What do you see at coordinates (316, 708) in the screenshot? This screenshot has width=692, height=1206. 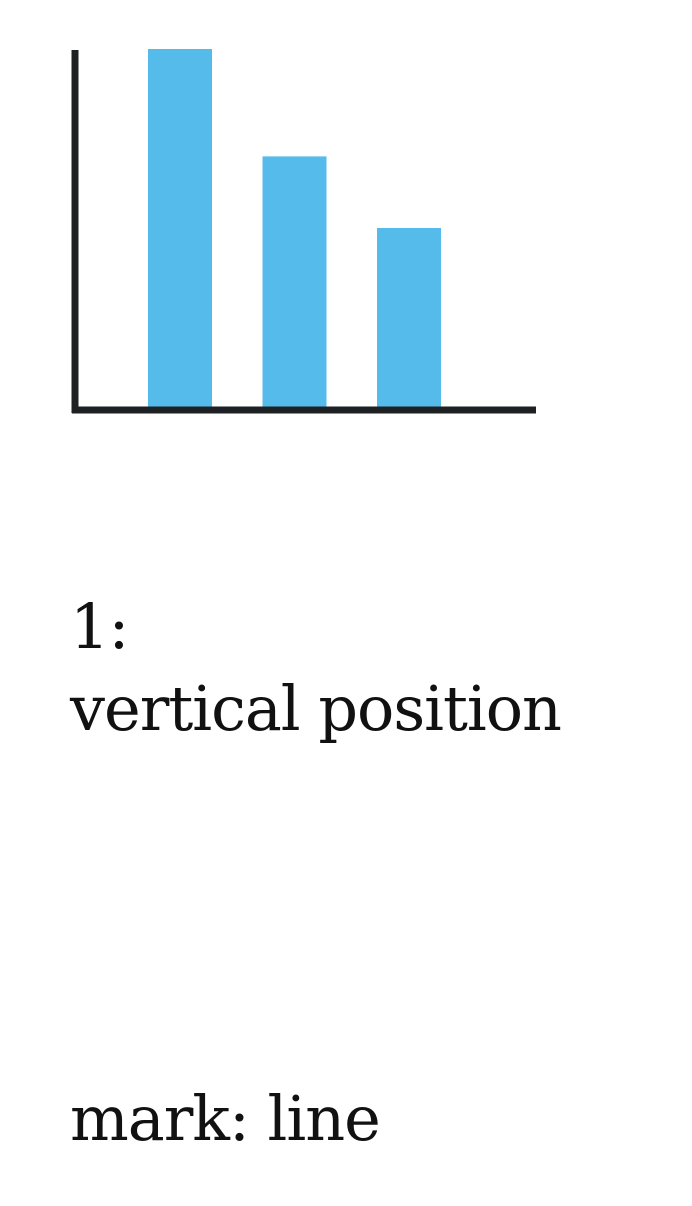 I see `channel-label: vertical position` at bounding box center [316, 708].